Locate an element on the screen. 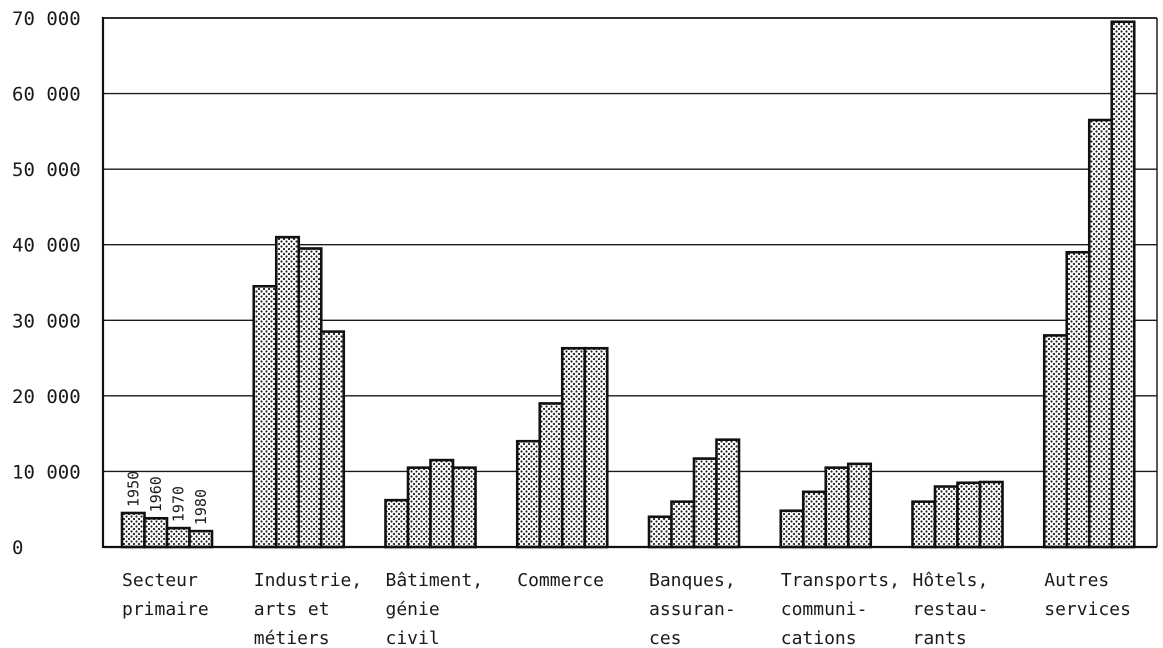  y-tick-label: 40 000 is located at coordinates (46, 246).